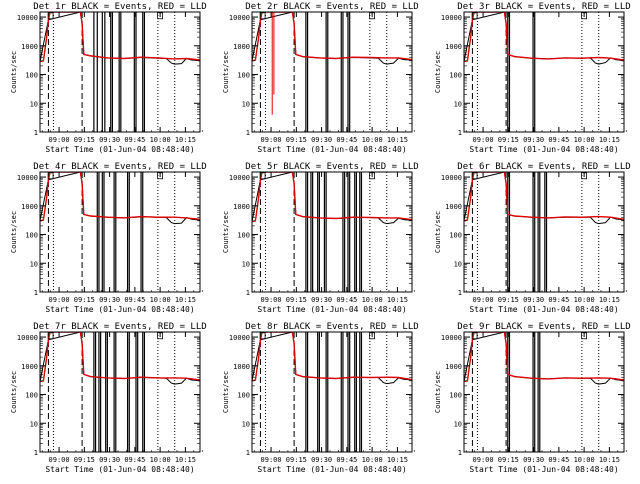  Describe the element at coordinates (331, 167) in the screenshot. I see `panel-title: Det 5r BLACK = Events, RED = LLD` at that location.